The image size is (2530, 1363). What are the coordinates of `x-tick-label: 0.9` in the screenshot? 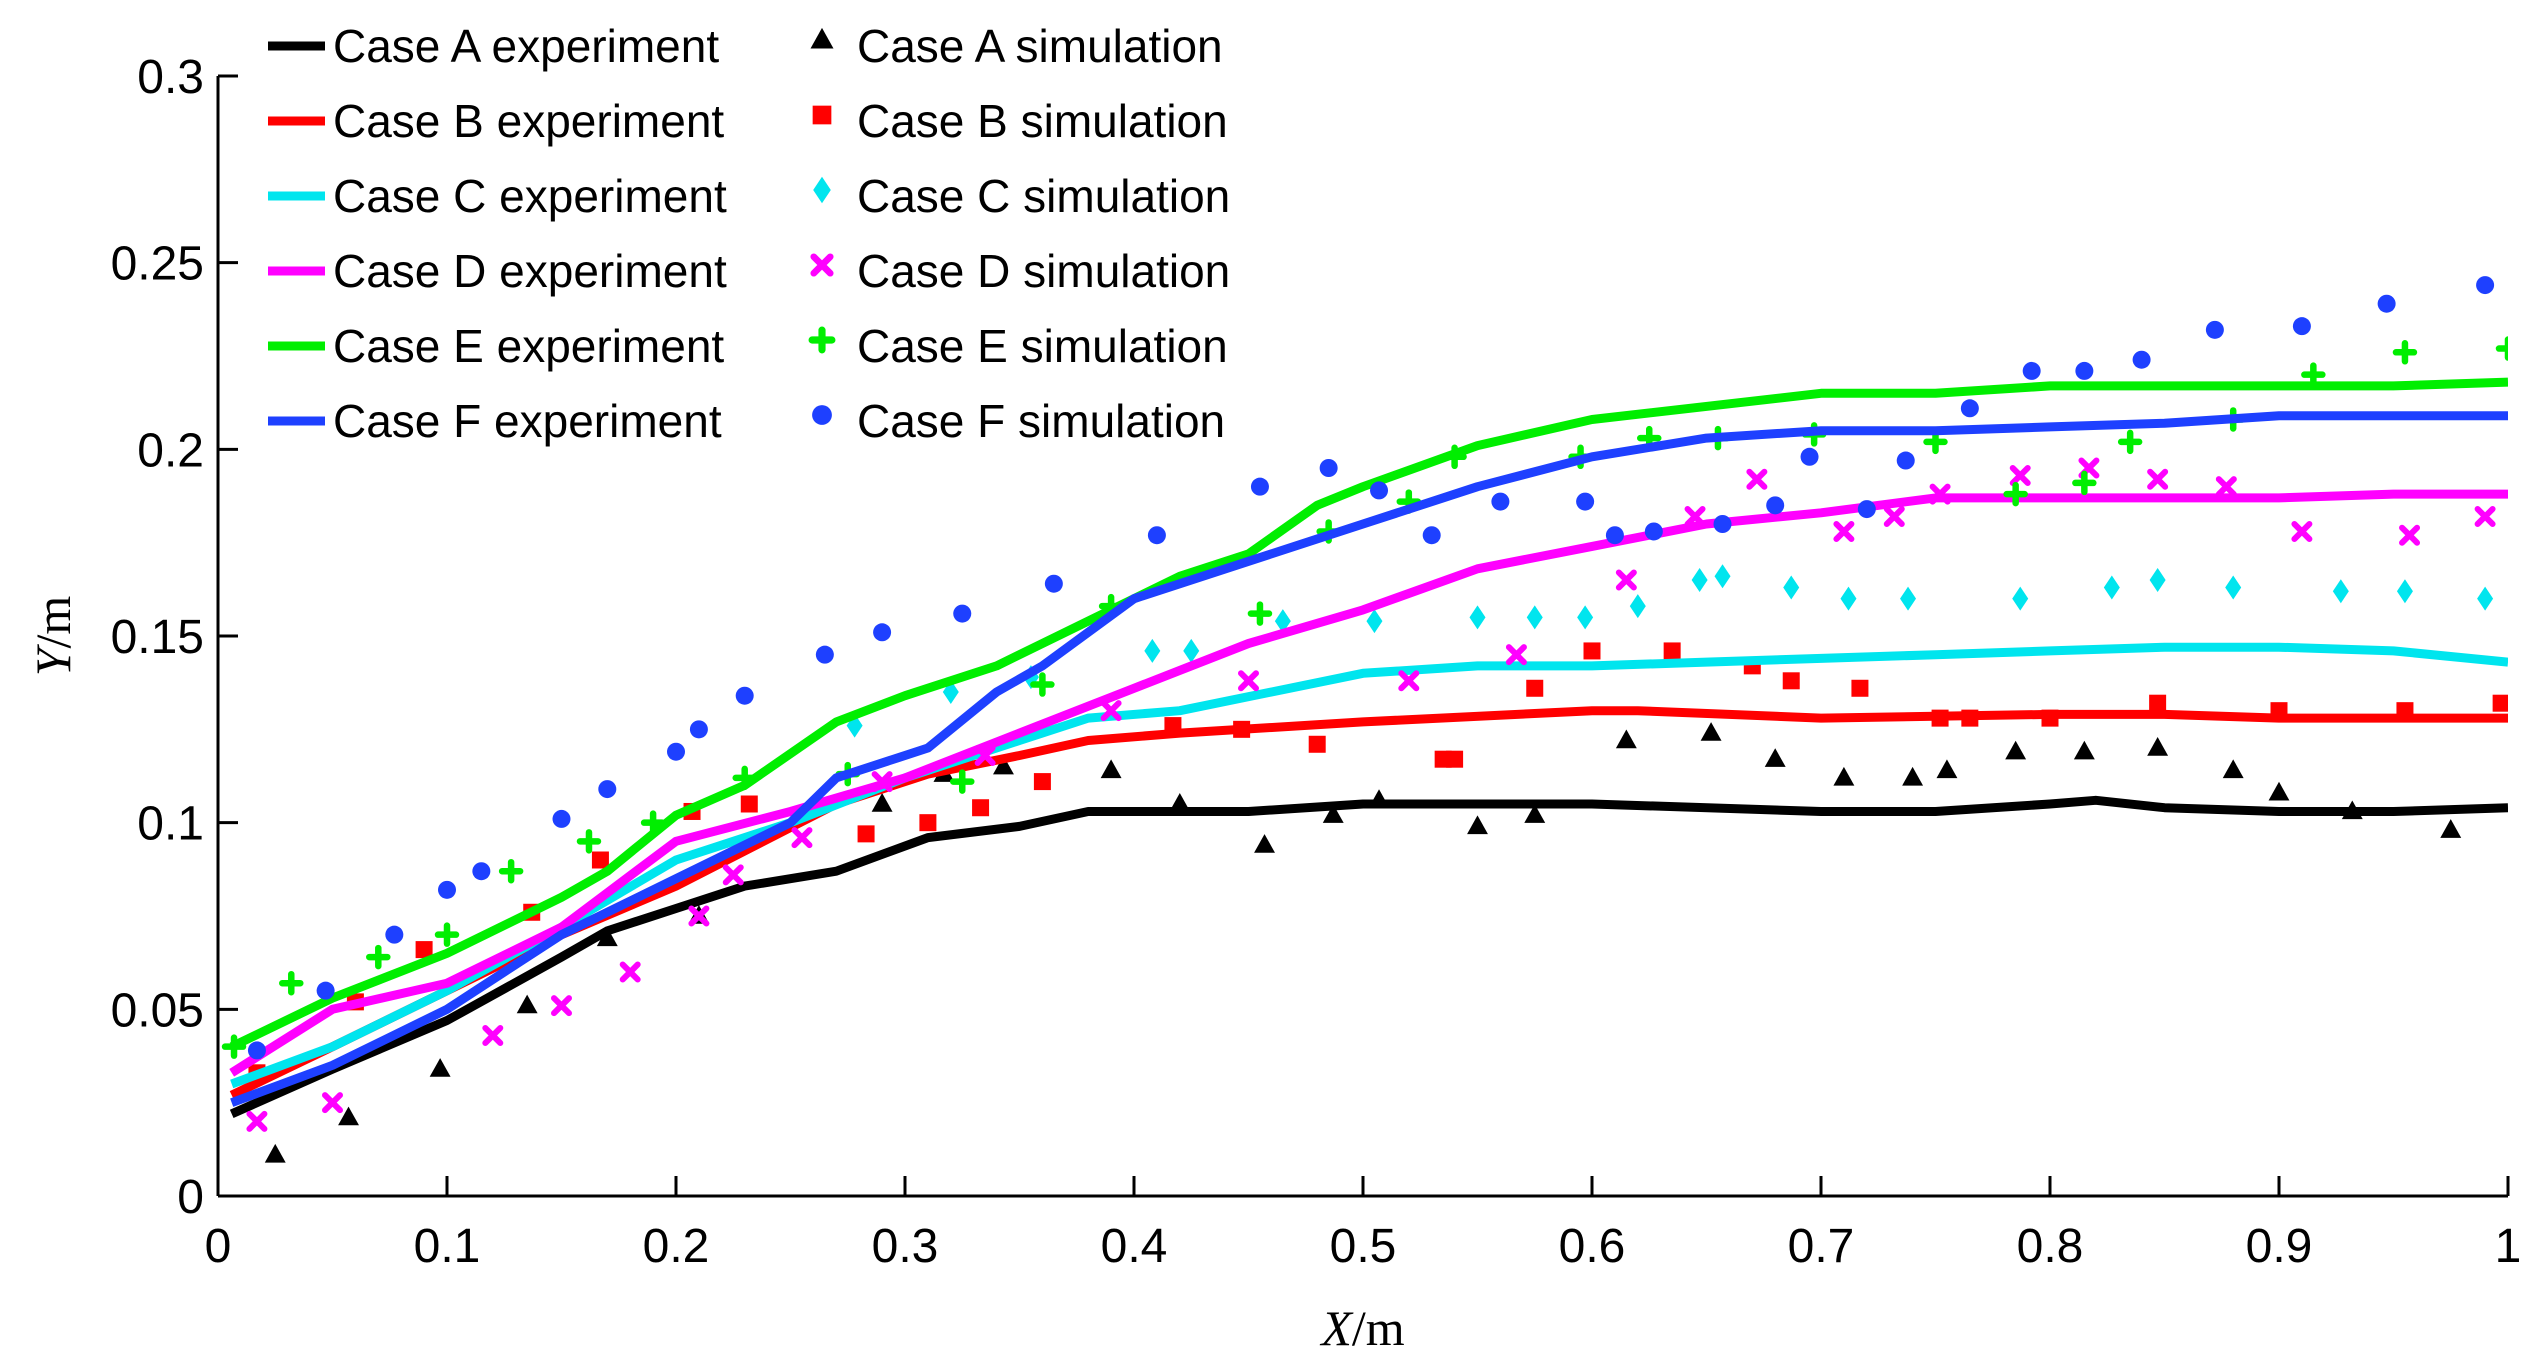 It's located at (2279, 1246).